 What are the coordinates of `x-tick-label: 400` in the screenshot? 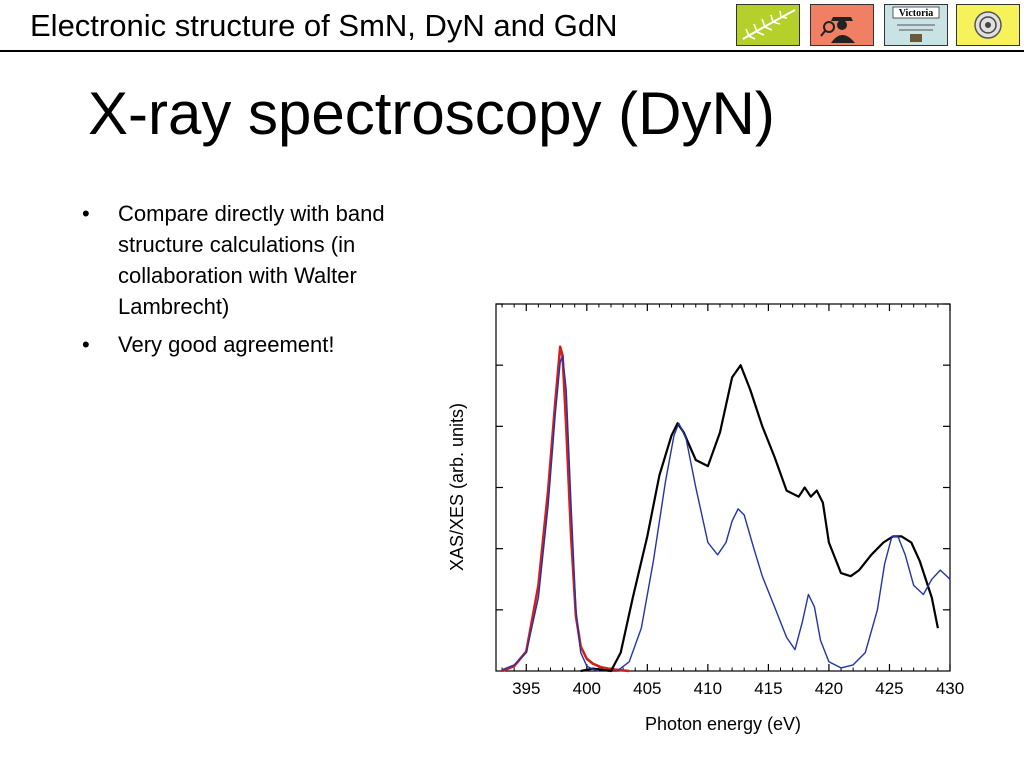 It's located at (587, 688).